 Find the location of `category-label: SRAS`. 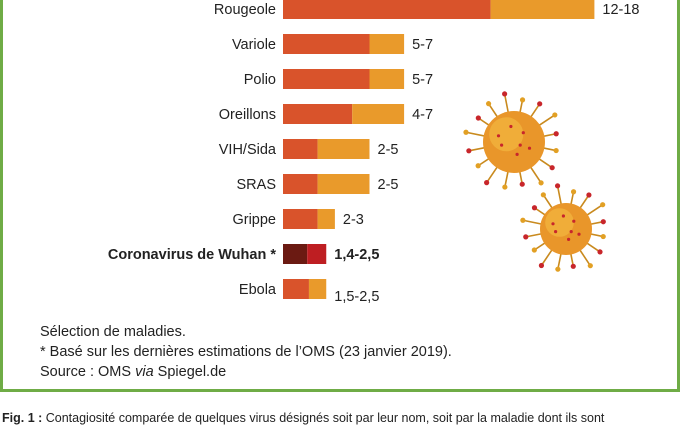

category-label: SRAS is located at coordinates (257, 185).